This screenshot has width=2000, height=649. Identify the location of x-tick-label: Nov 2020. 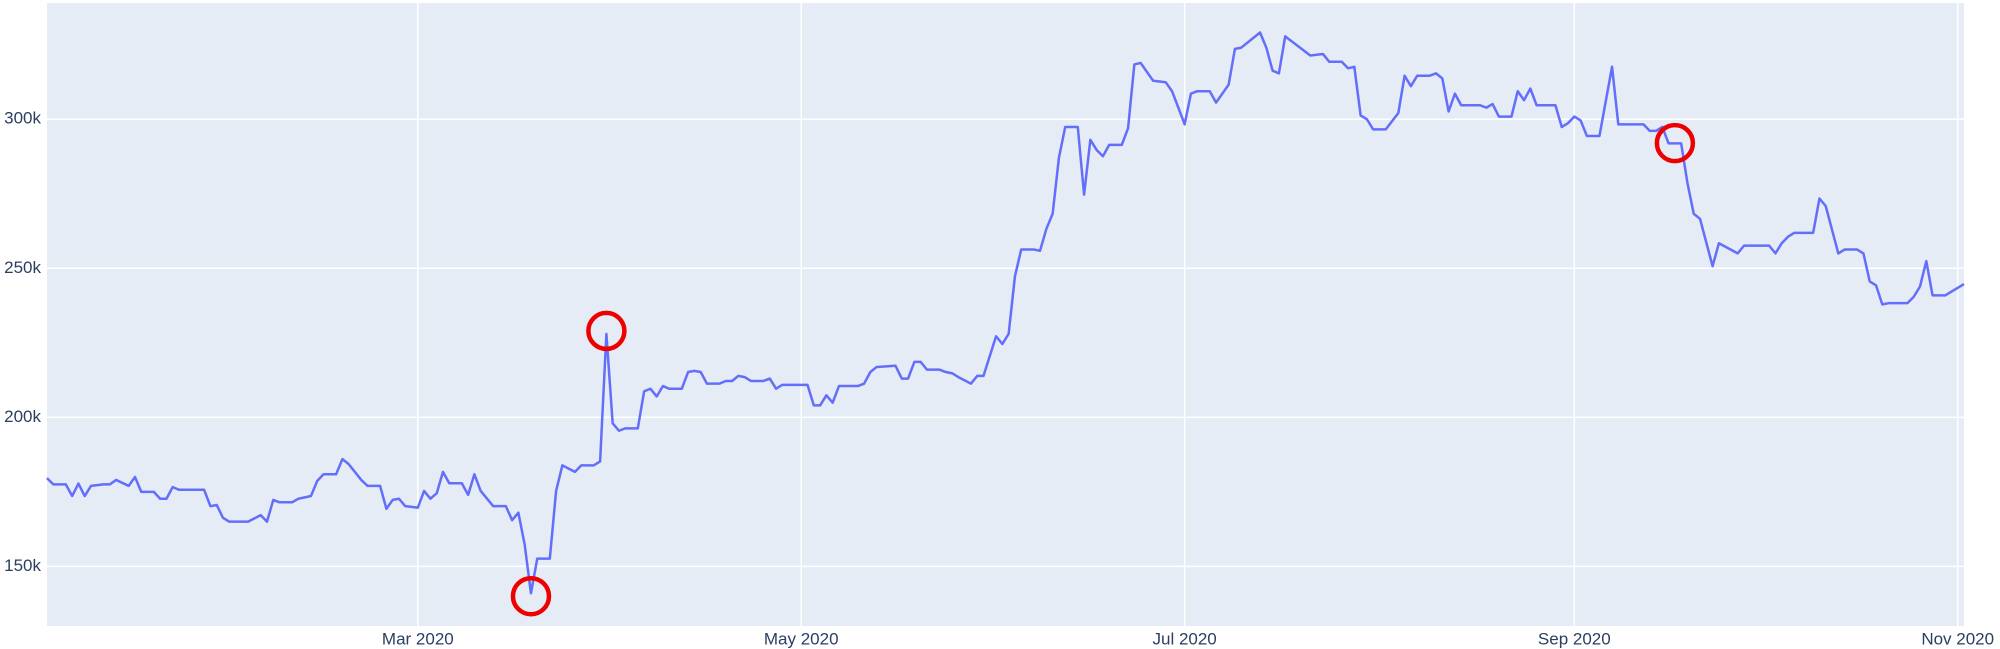
(1957, 638).